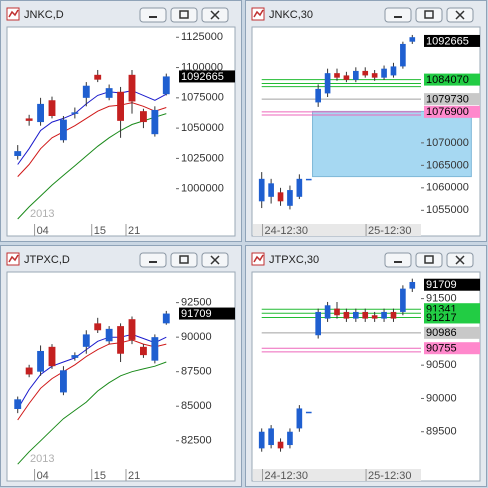 Image resolution: width=488 pixels, height=488 pixels. I want to click on y-tick-label: 1075000, so click(202, 98).